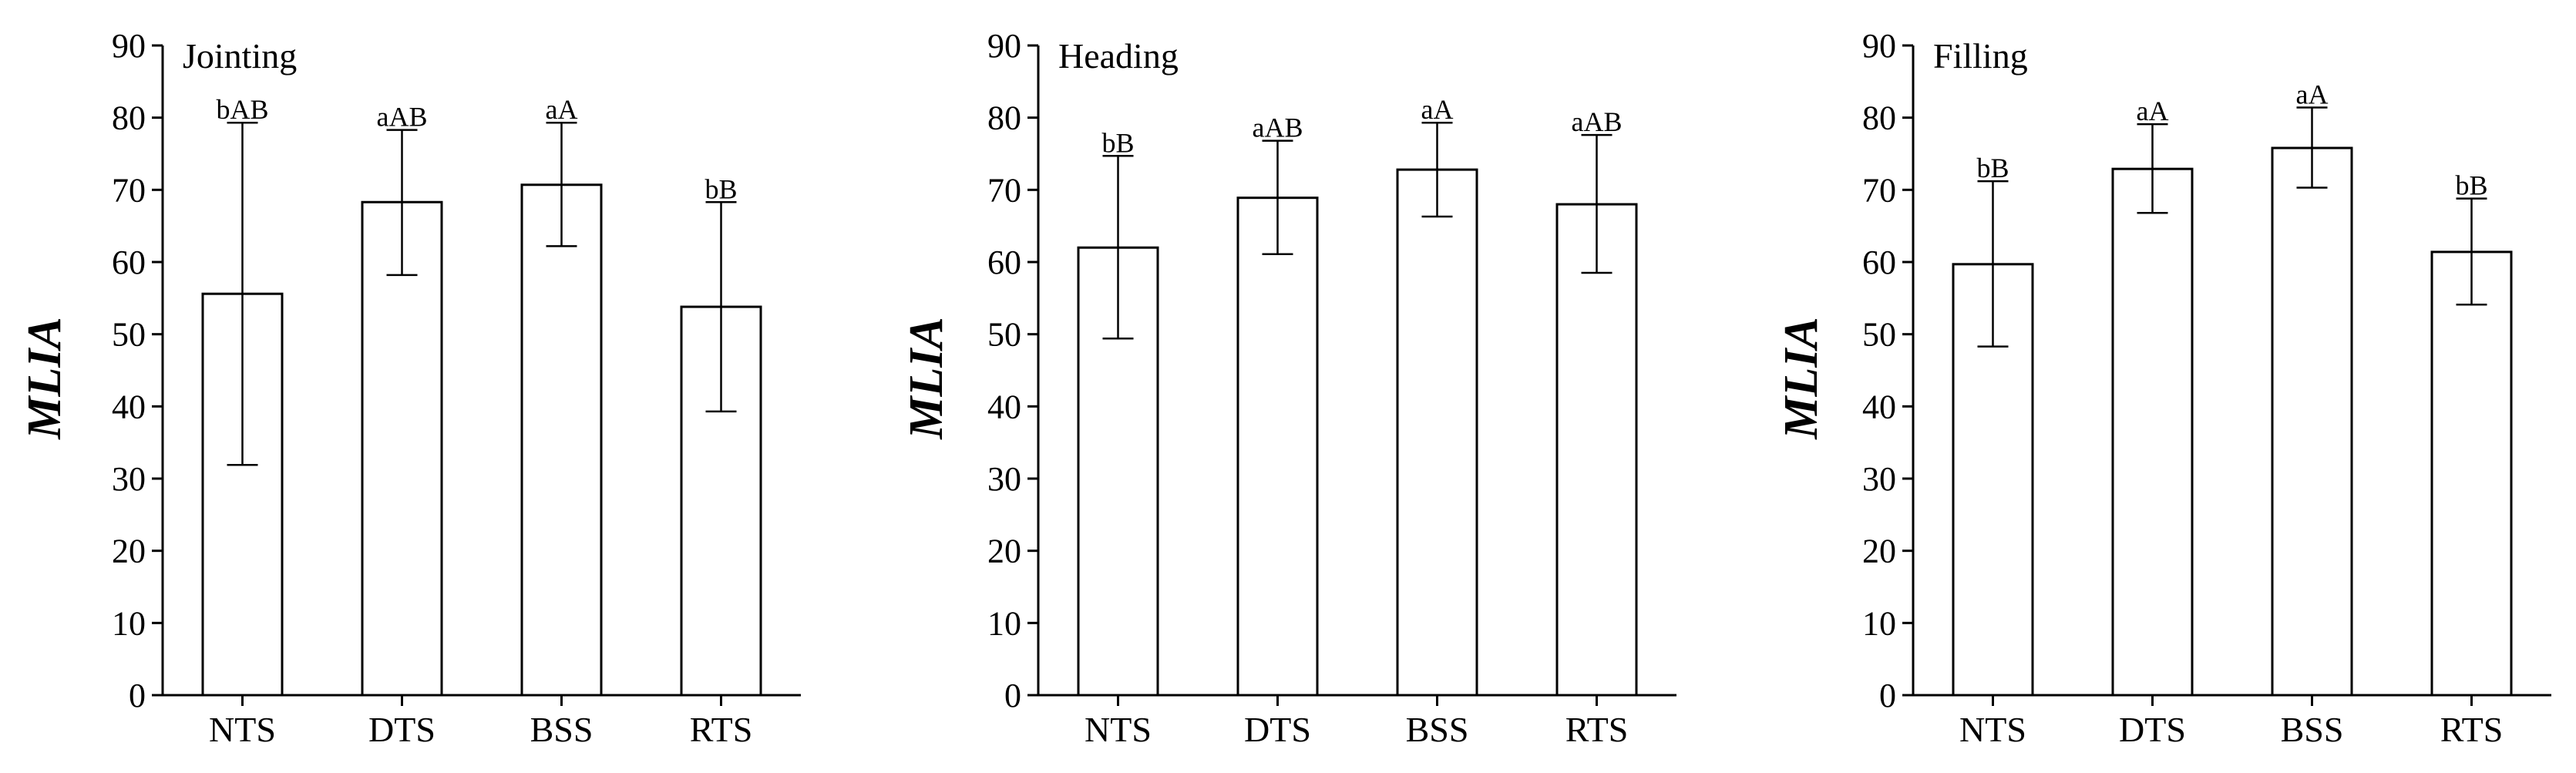  What do you see at coordinates (240, 56) in the screenshot?
I see `panel-title: Jointing` at bounding box center [240, 56].